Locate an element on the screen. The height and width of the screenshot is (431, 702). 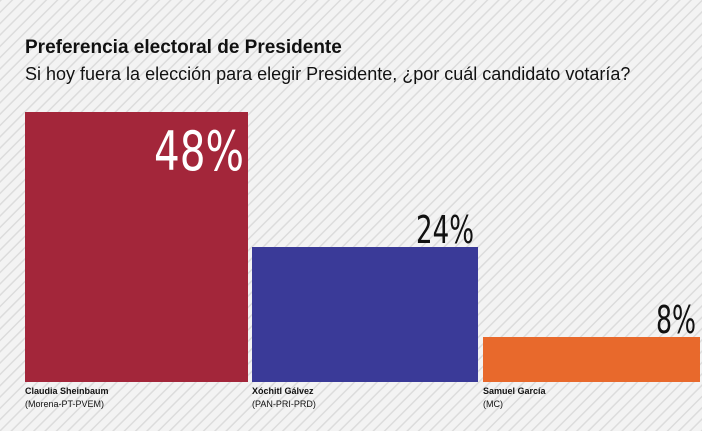
value-label: 24% is located at coordinates (445, 230).